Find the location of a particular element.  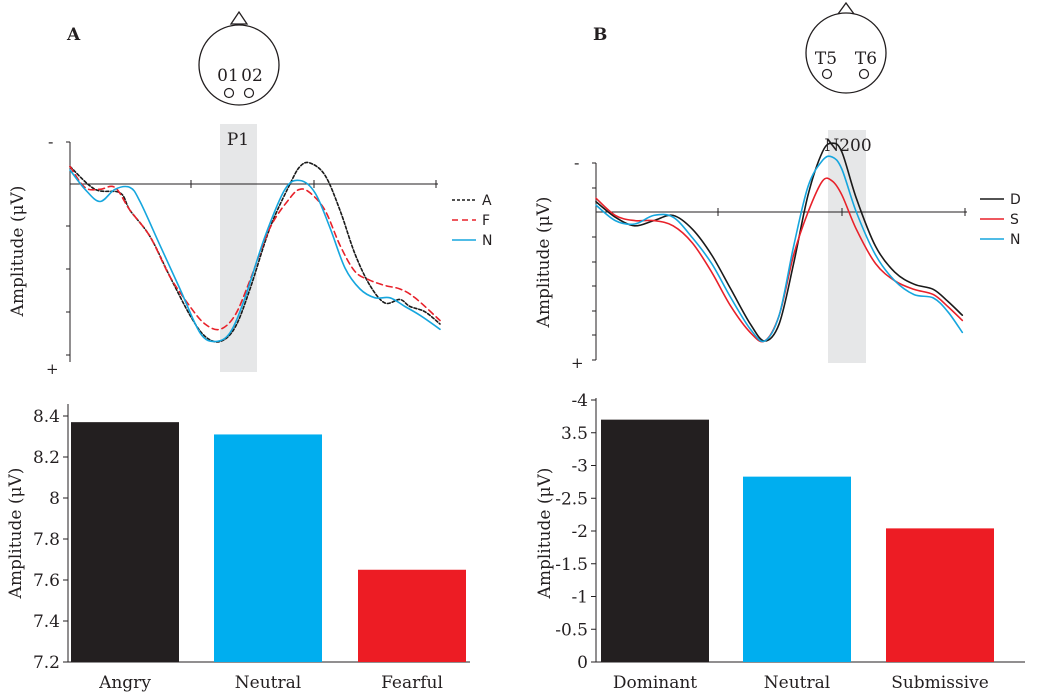

erp-a-x-ticks is located at coordinates (313, 184).